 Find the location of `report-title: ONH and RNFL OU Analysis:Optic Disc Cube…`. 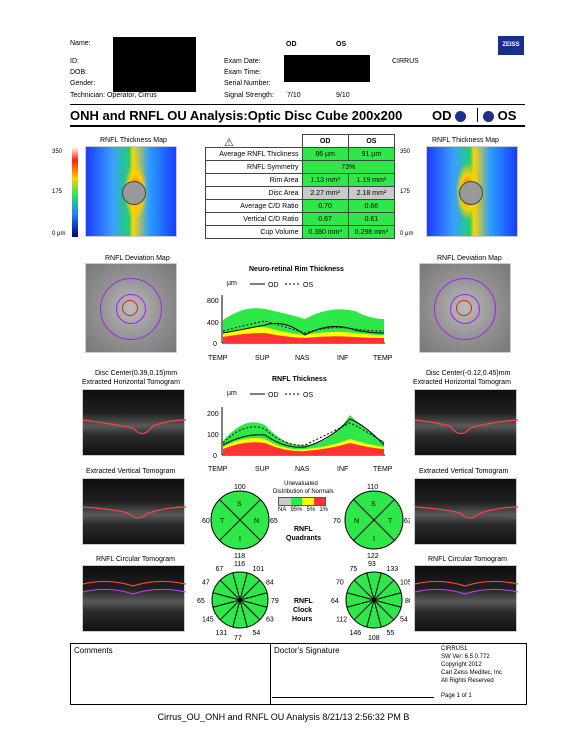

report-title: ONH and RNFL OU Analysis:Optic Disc Cube… is located at coordinates (236, 115).